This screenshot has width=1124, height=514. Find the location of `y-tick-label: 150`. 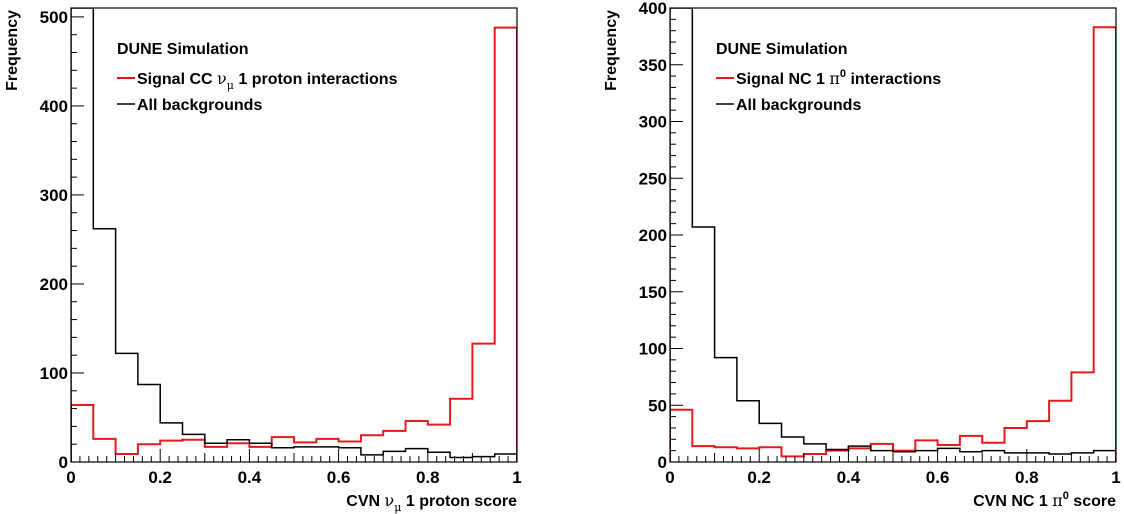

y-tick-label: 150 is located at coordinates (653, 292).